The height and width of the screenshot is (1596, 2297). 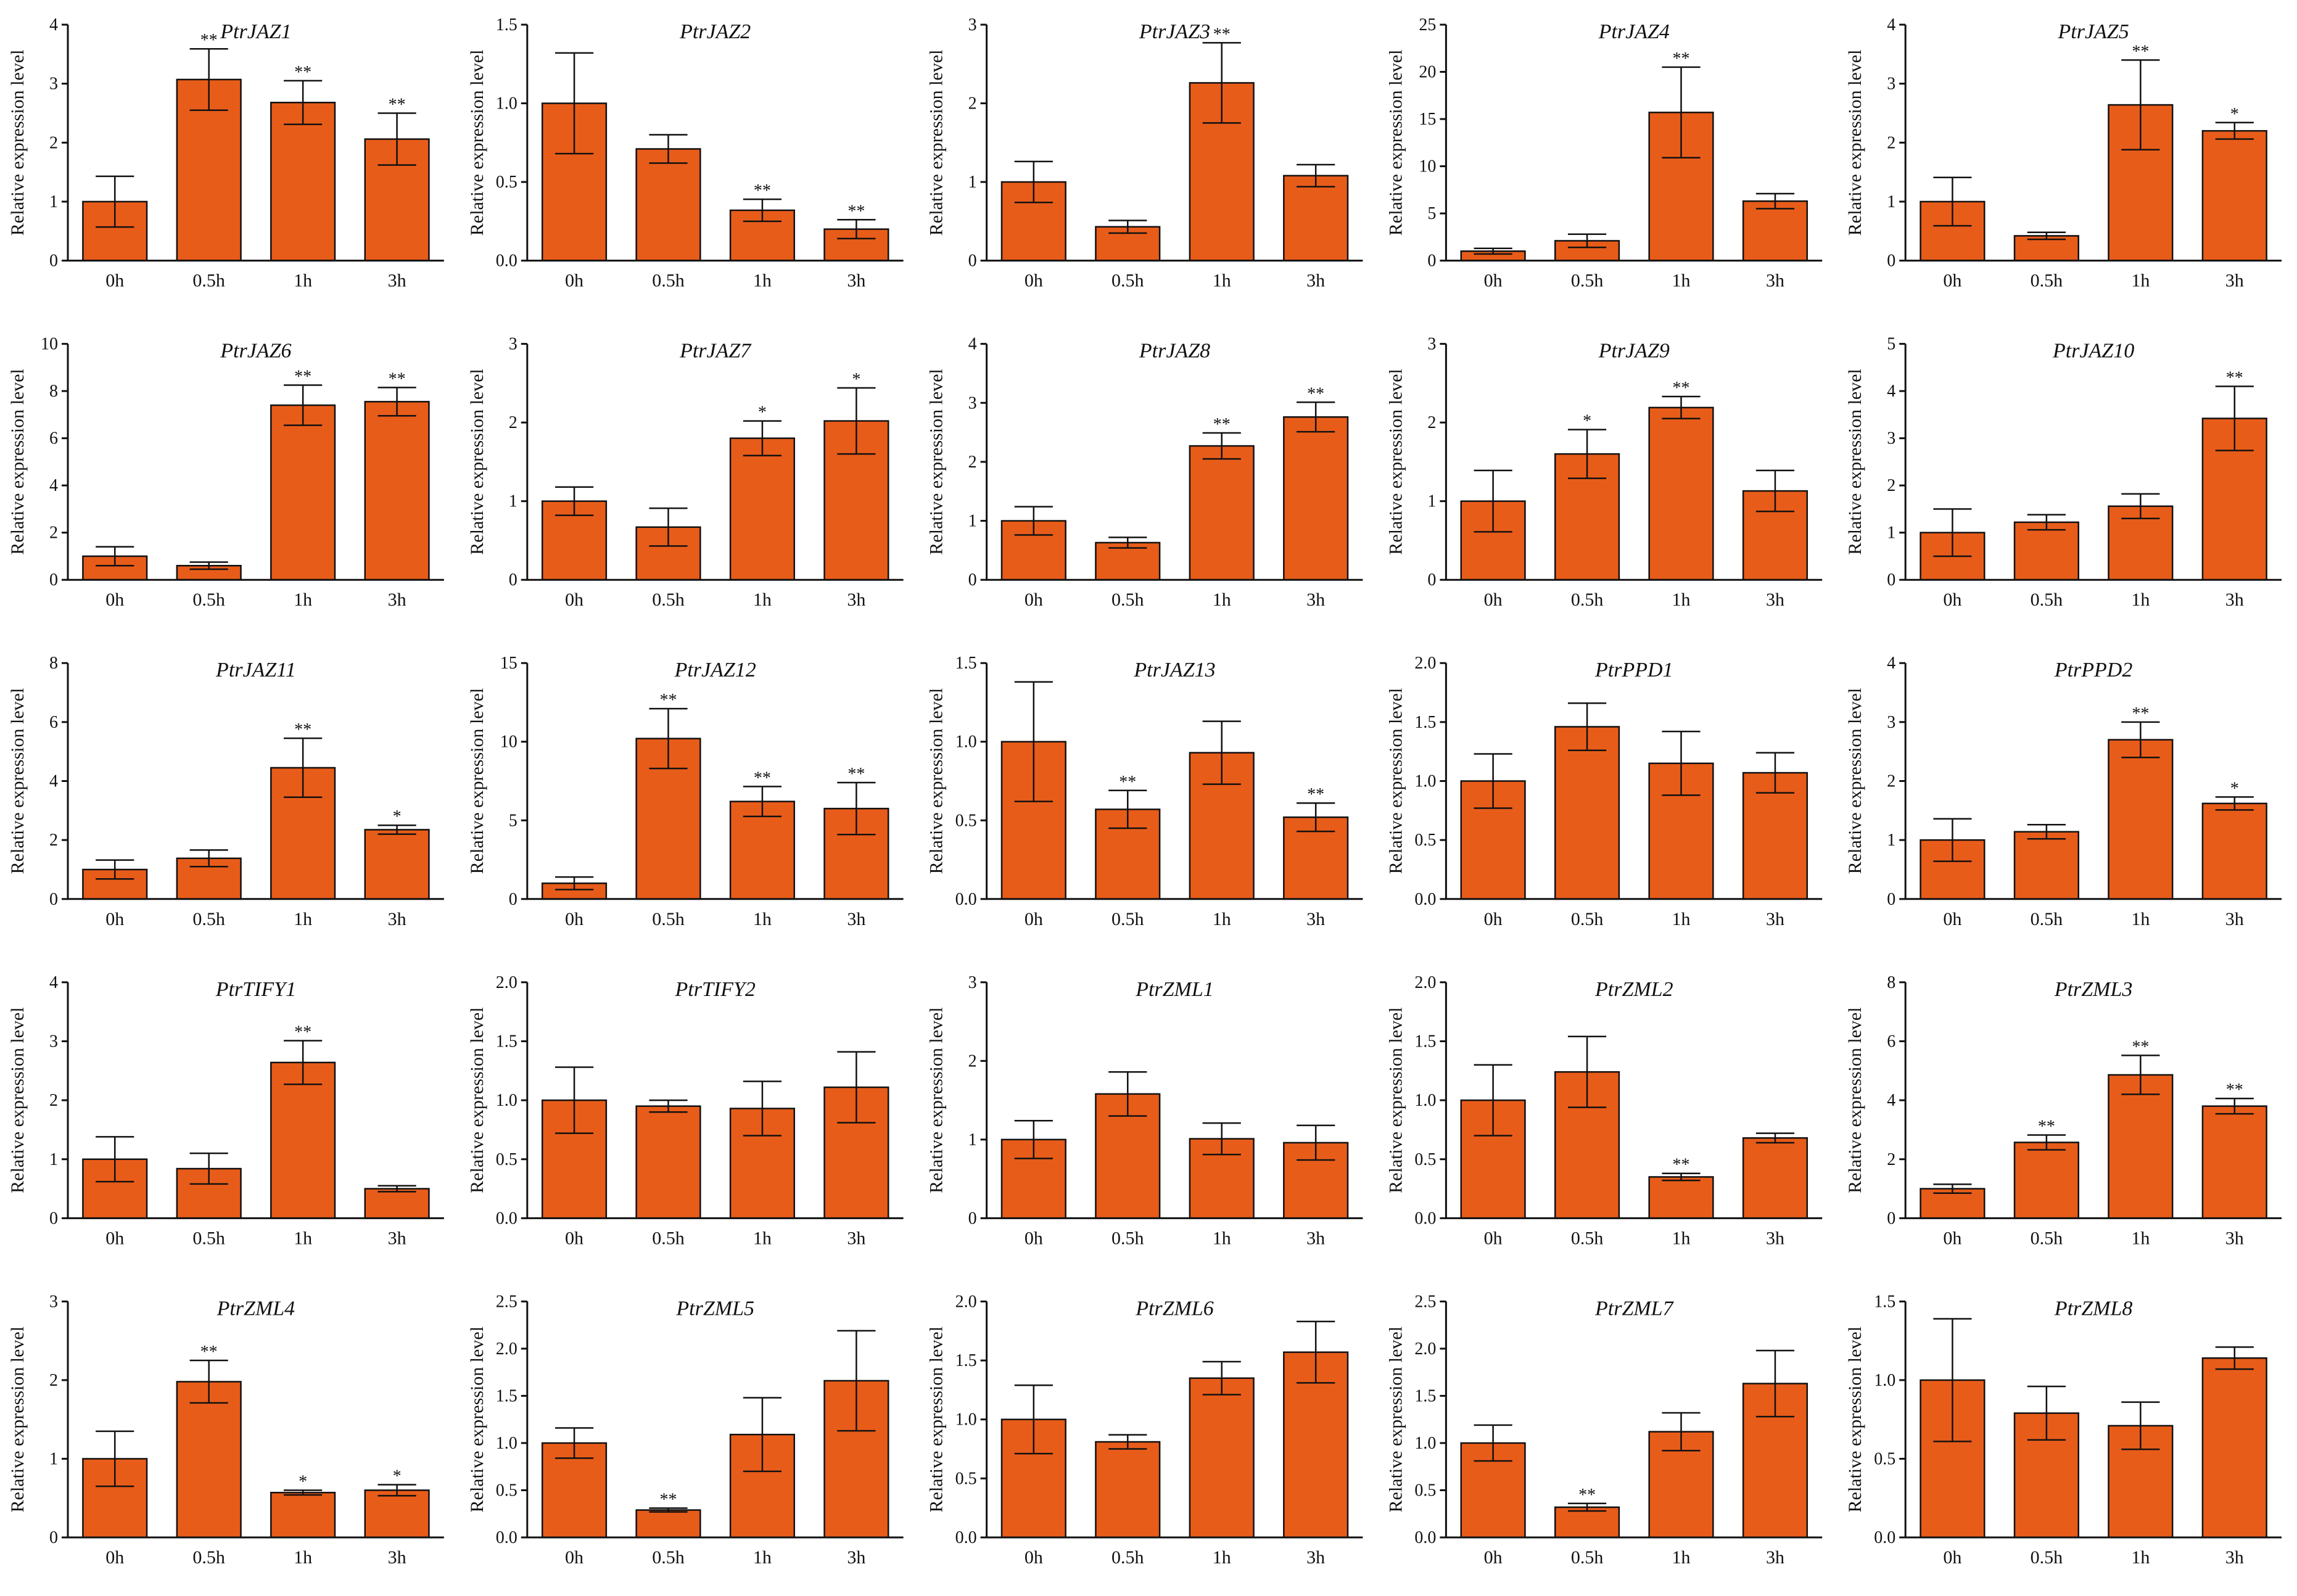 I want to click on y-tick-label: 2.0, so click(x=1425, y=1349).